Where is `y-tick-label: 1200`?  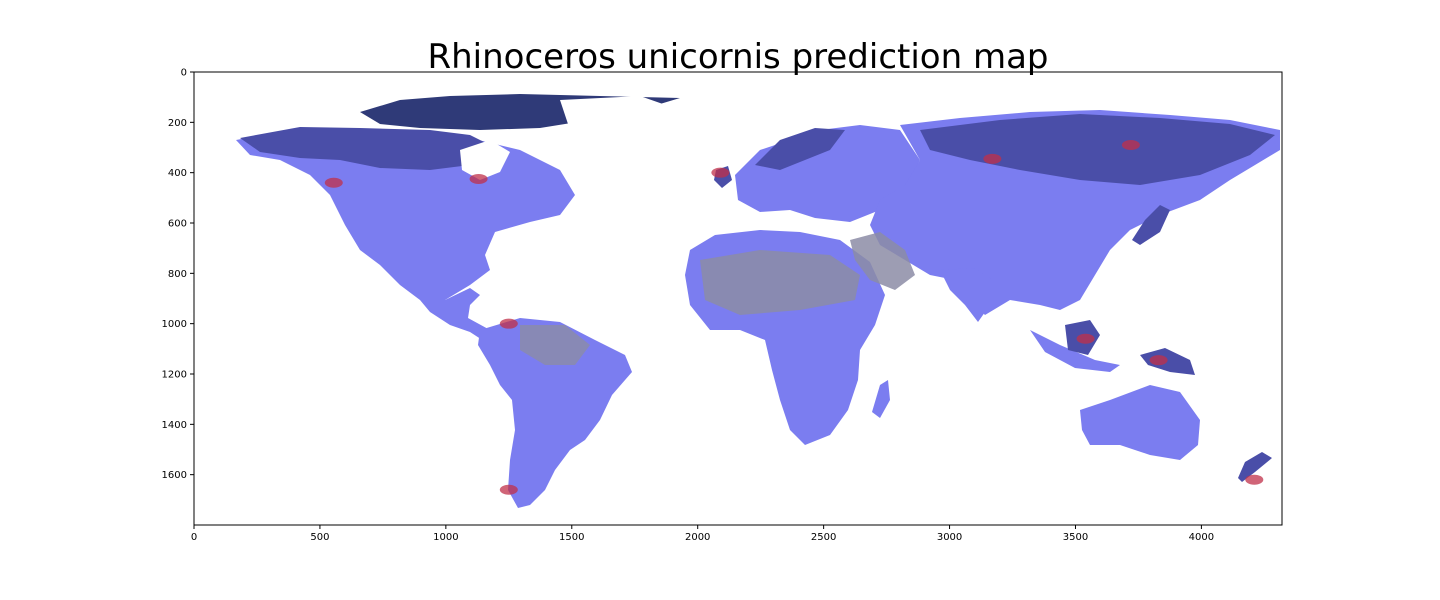 y-tick-label: 1200 is located at coordinates (174, 375).